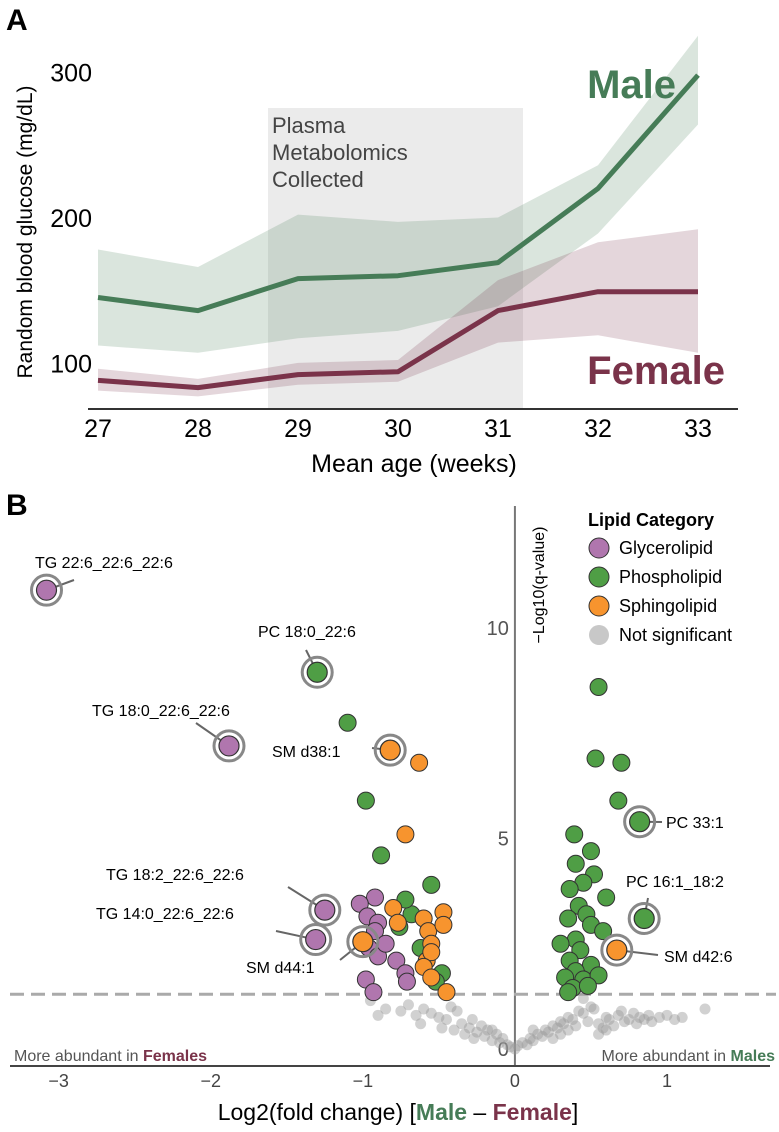  I want to click on female-series-label: Female, so click(656, 371).